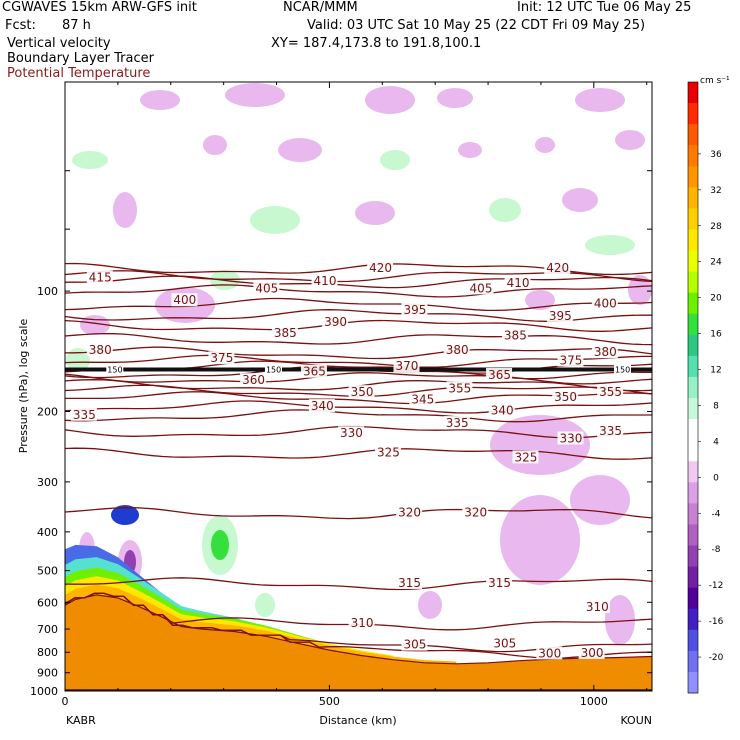 Image resolution: width=740 pixels, height=740 pixels. I want to click on model-title: CGWAVES 15km ARW-GFS init, so click(99, 7).